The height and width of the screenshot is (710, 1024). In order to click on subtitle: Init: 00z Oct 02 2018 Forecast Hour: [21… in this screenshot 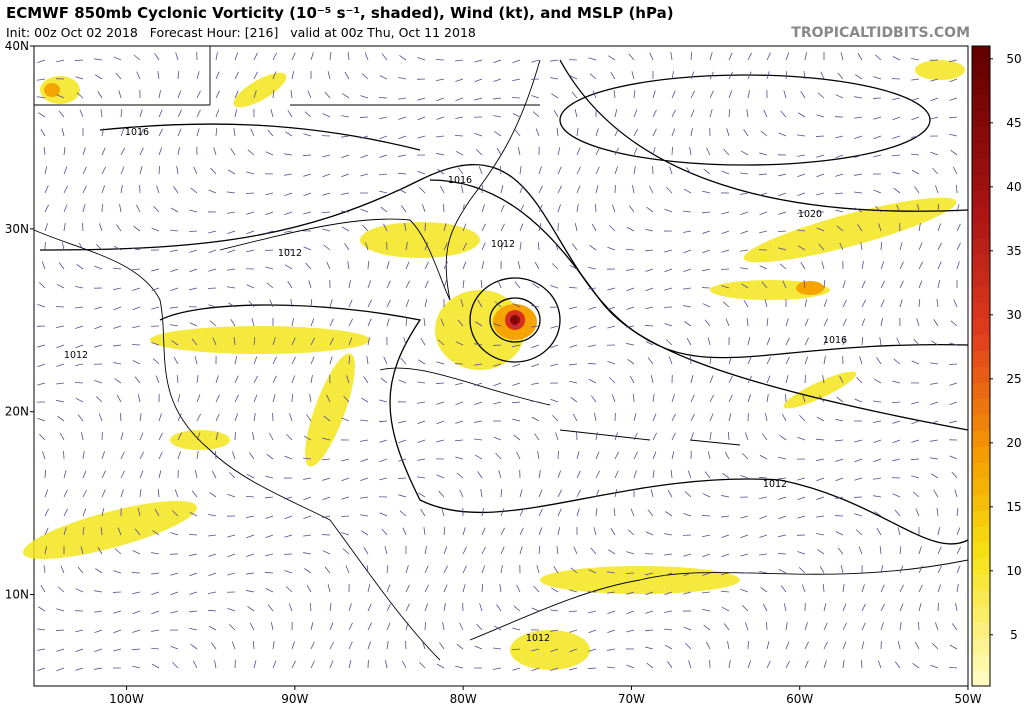, I will do `click(241, 32)`.